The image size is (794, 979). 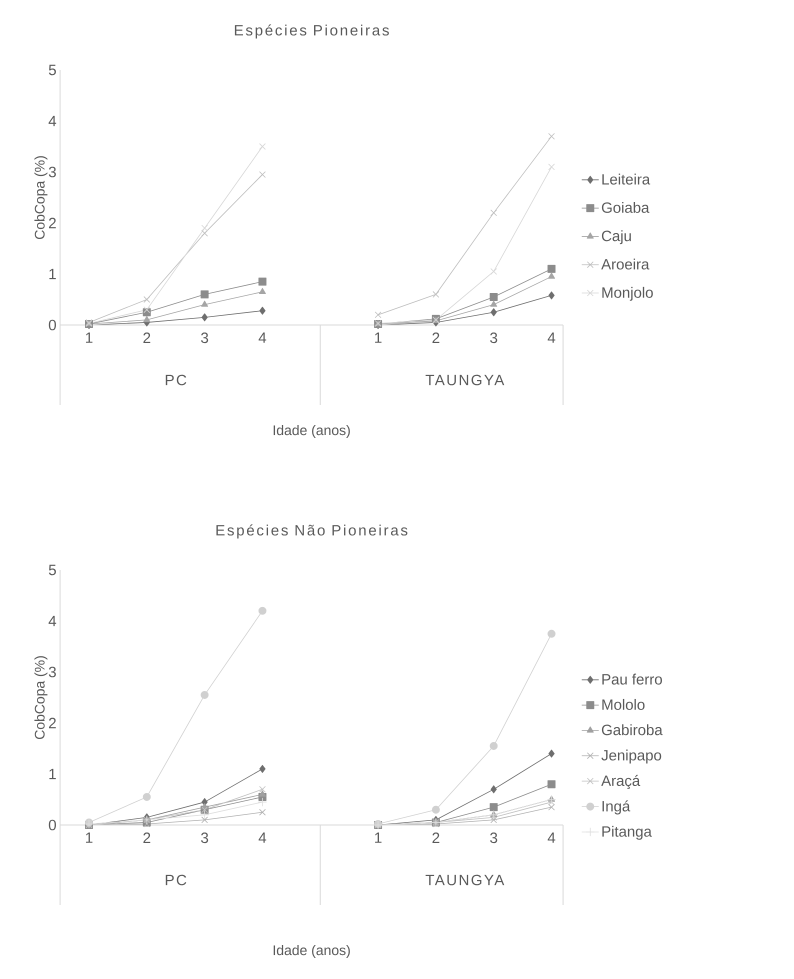 I want to click on legend-label: Caju, so click(x=616, y=237).